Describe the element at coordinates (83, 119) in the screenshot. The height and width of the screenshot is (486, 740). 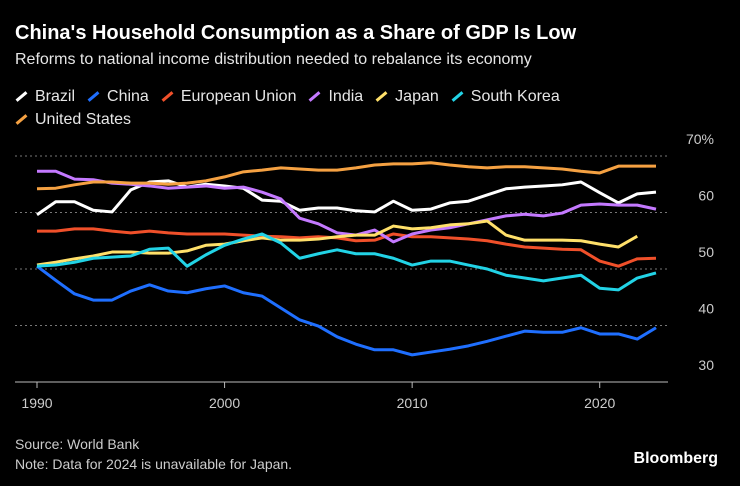
I see `legend-label: United States` at that location.